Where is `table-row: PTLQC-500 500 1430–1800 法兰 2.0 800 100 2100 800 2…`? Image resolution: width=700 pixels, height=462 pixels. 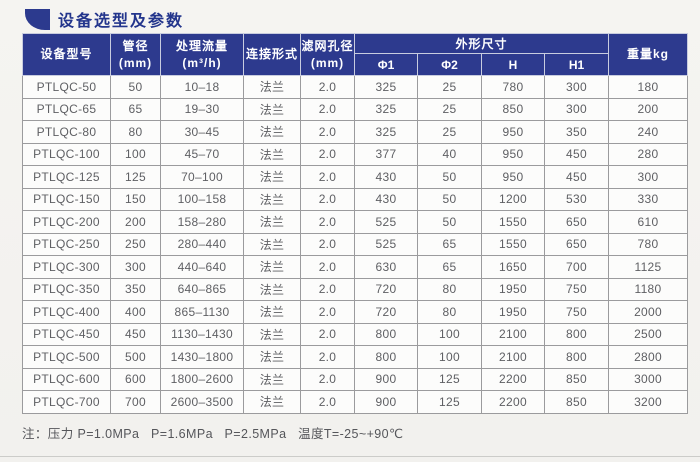 table-row: PTLQC-500 500 1430–1800 法兰 2.0 800 100 2100 800 2… is located at coordinates (355, 357).